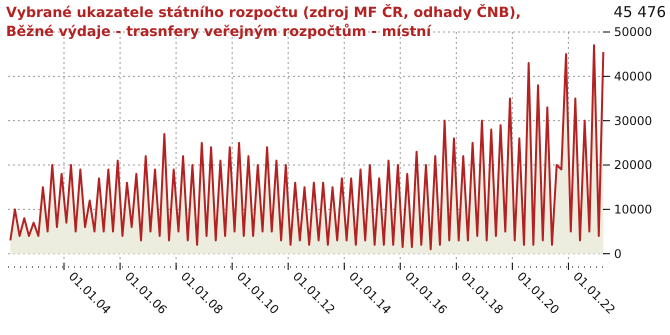  I want to click on y-tick-label: 10000, so click(633, 209).